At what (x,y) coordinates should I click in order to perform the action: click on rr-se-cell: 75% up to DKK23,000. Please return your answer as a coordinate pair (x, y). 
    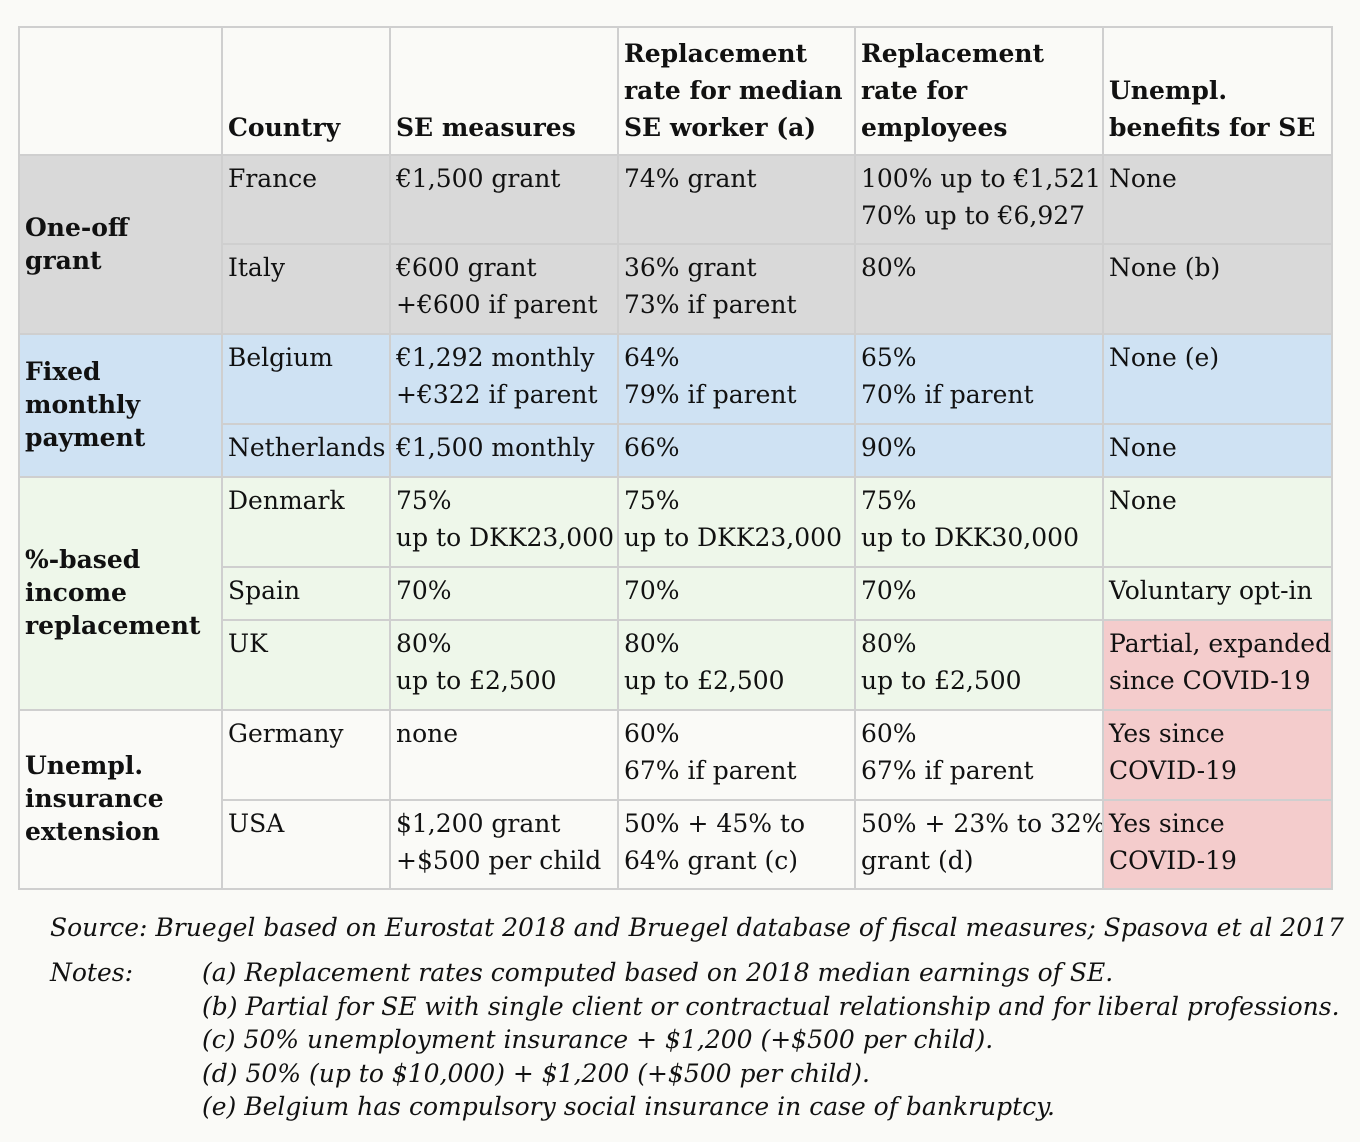
    Looking at the image, I should click on (736, 522).